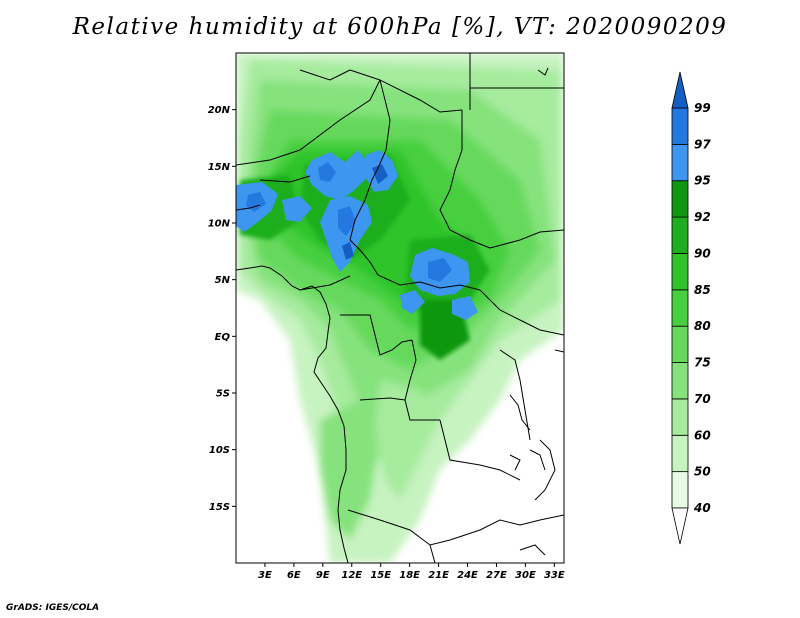 Image resolution: width=800 pixels, height=618 pixels. I want to click on lon-tick-label: 3E, so click(265, 575).